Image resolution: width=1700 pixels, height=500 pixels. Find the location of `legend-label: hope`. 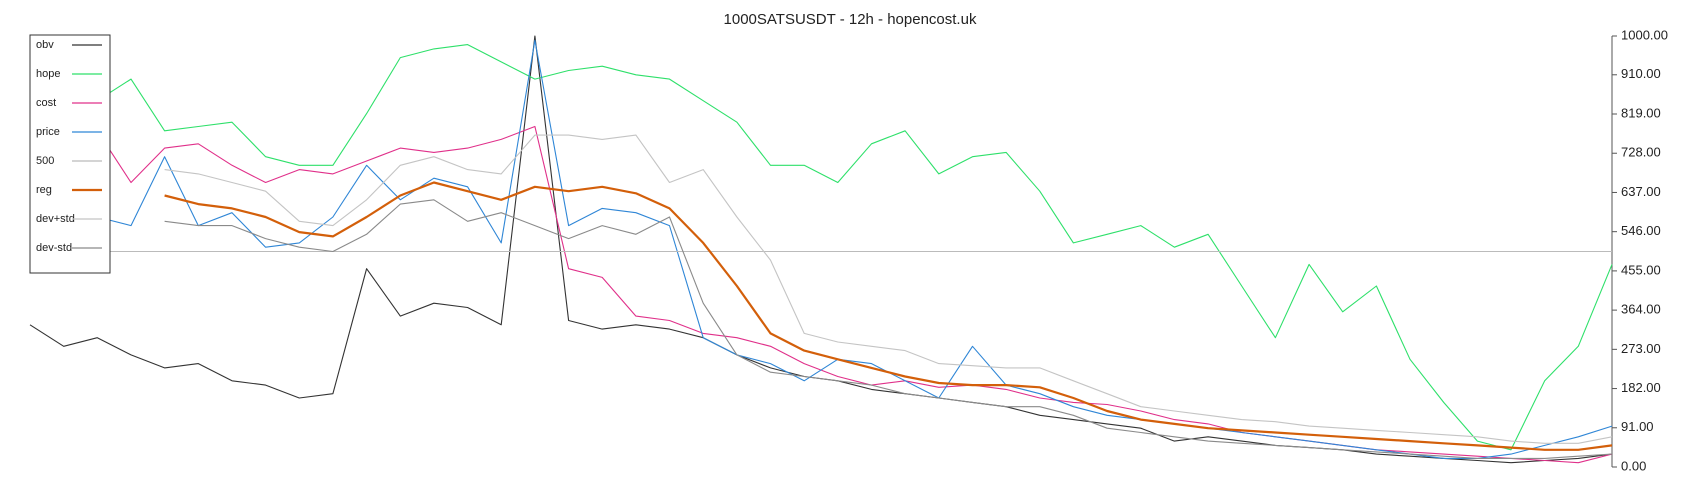

legend-label: hope is located at coordinates (48, 74).